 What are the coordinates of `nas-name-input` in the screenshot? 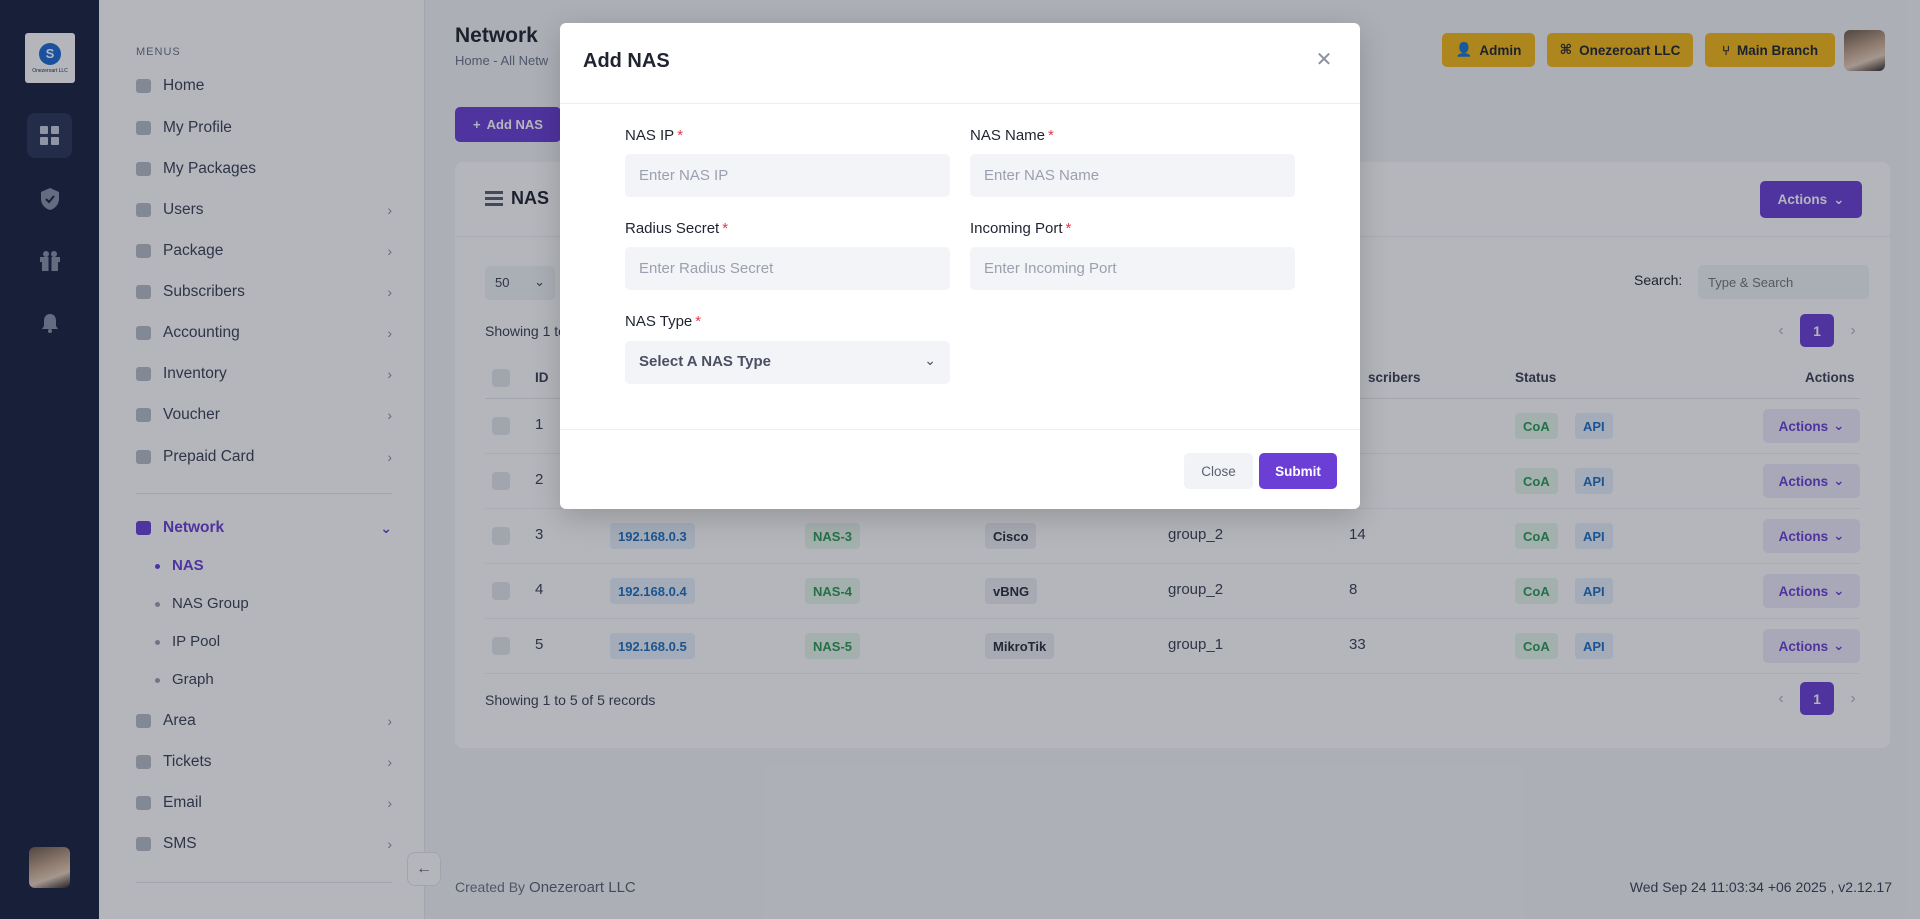 It's located at (1132, 175).